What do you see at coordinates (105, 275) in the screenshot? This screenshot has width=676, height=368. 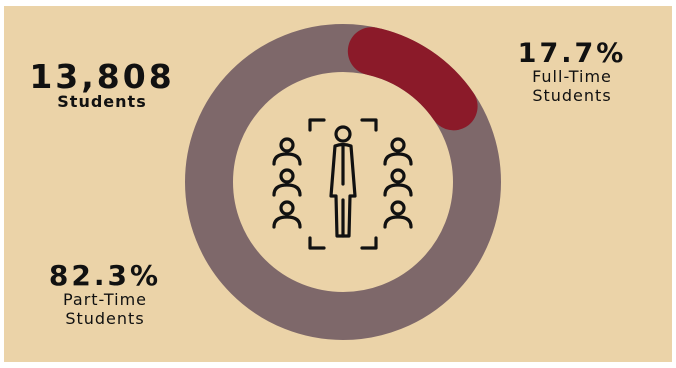 I see `part-time-percent: 82.3%` at bounding box center [105, 275].